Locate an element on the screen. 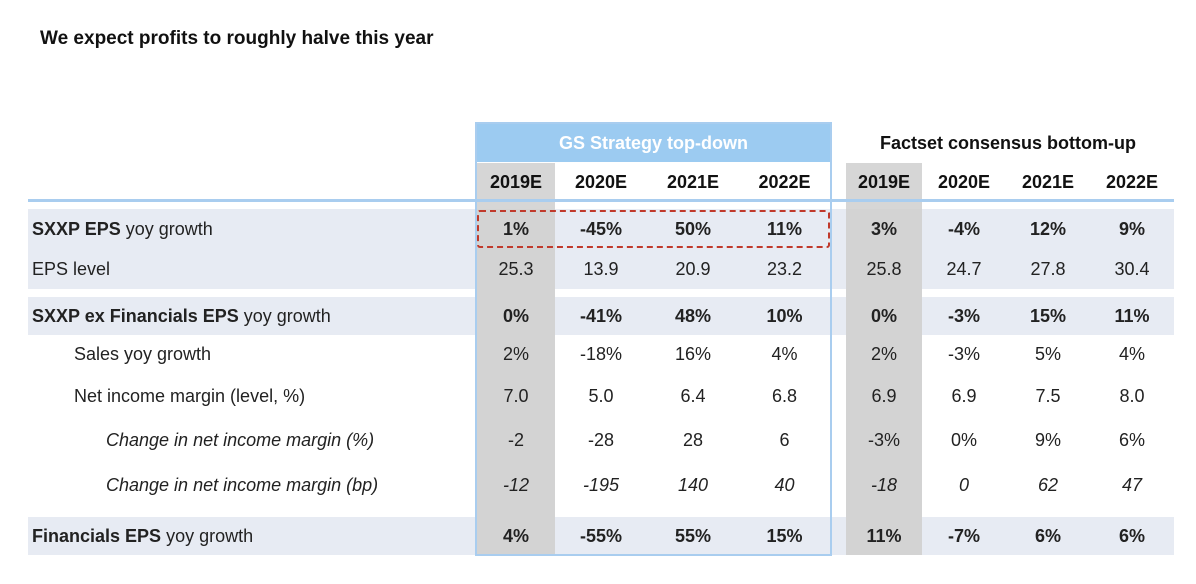 The height and width of the screenshot is (584, 1196). row-label: SXXP EPS yoy growth is located at coordinates (122, 229).